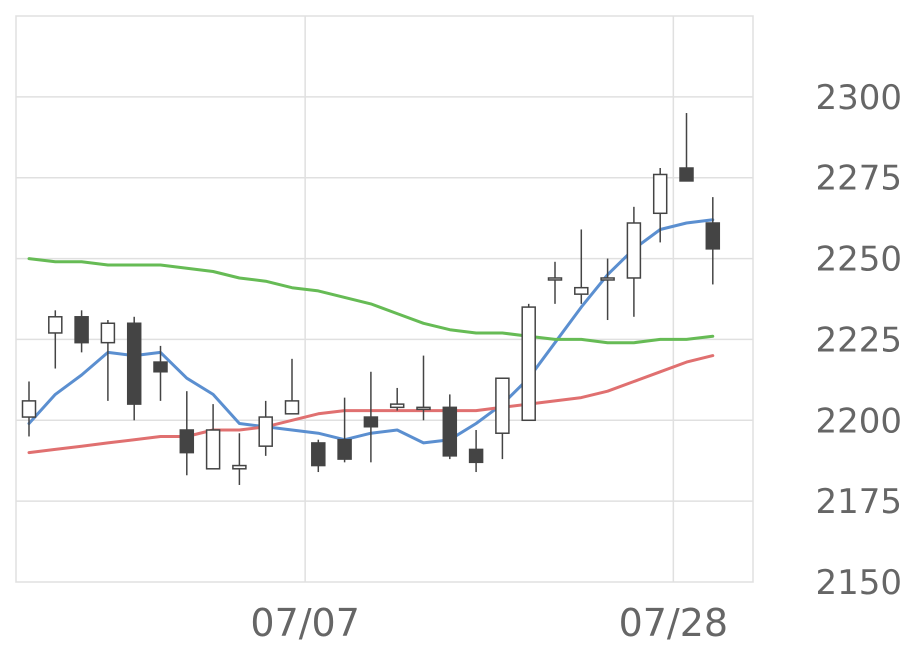 Image resolution: width=920 pixels, height=669 pixels. I want to click on x-axis-ticks: 07/07 07/28, so click(489, 623).